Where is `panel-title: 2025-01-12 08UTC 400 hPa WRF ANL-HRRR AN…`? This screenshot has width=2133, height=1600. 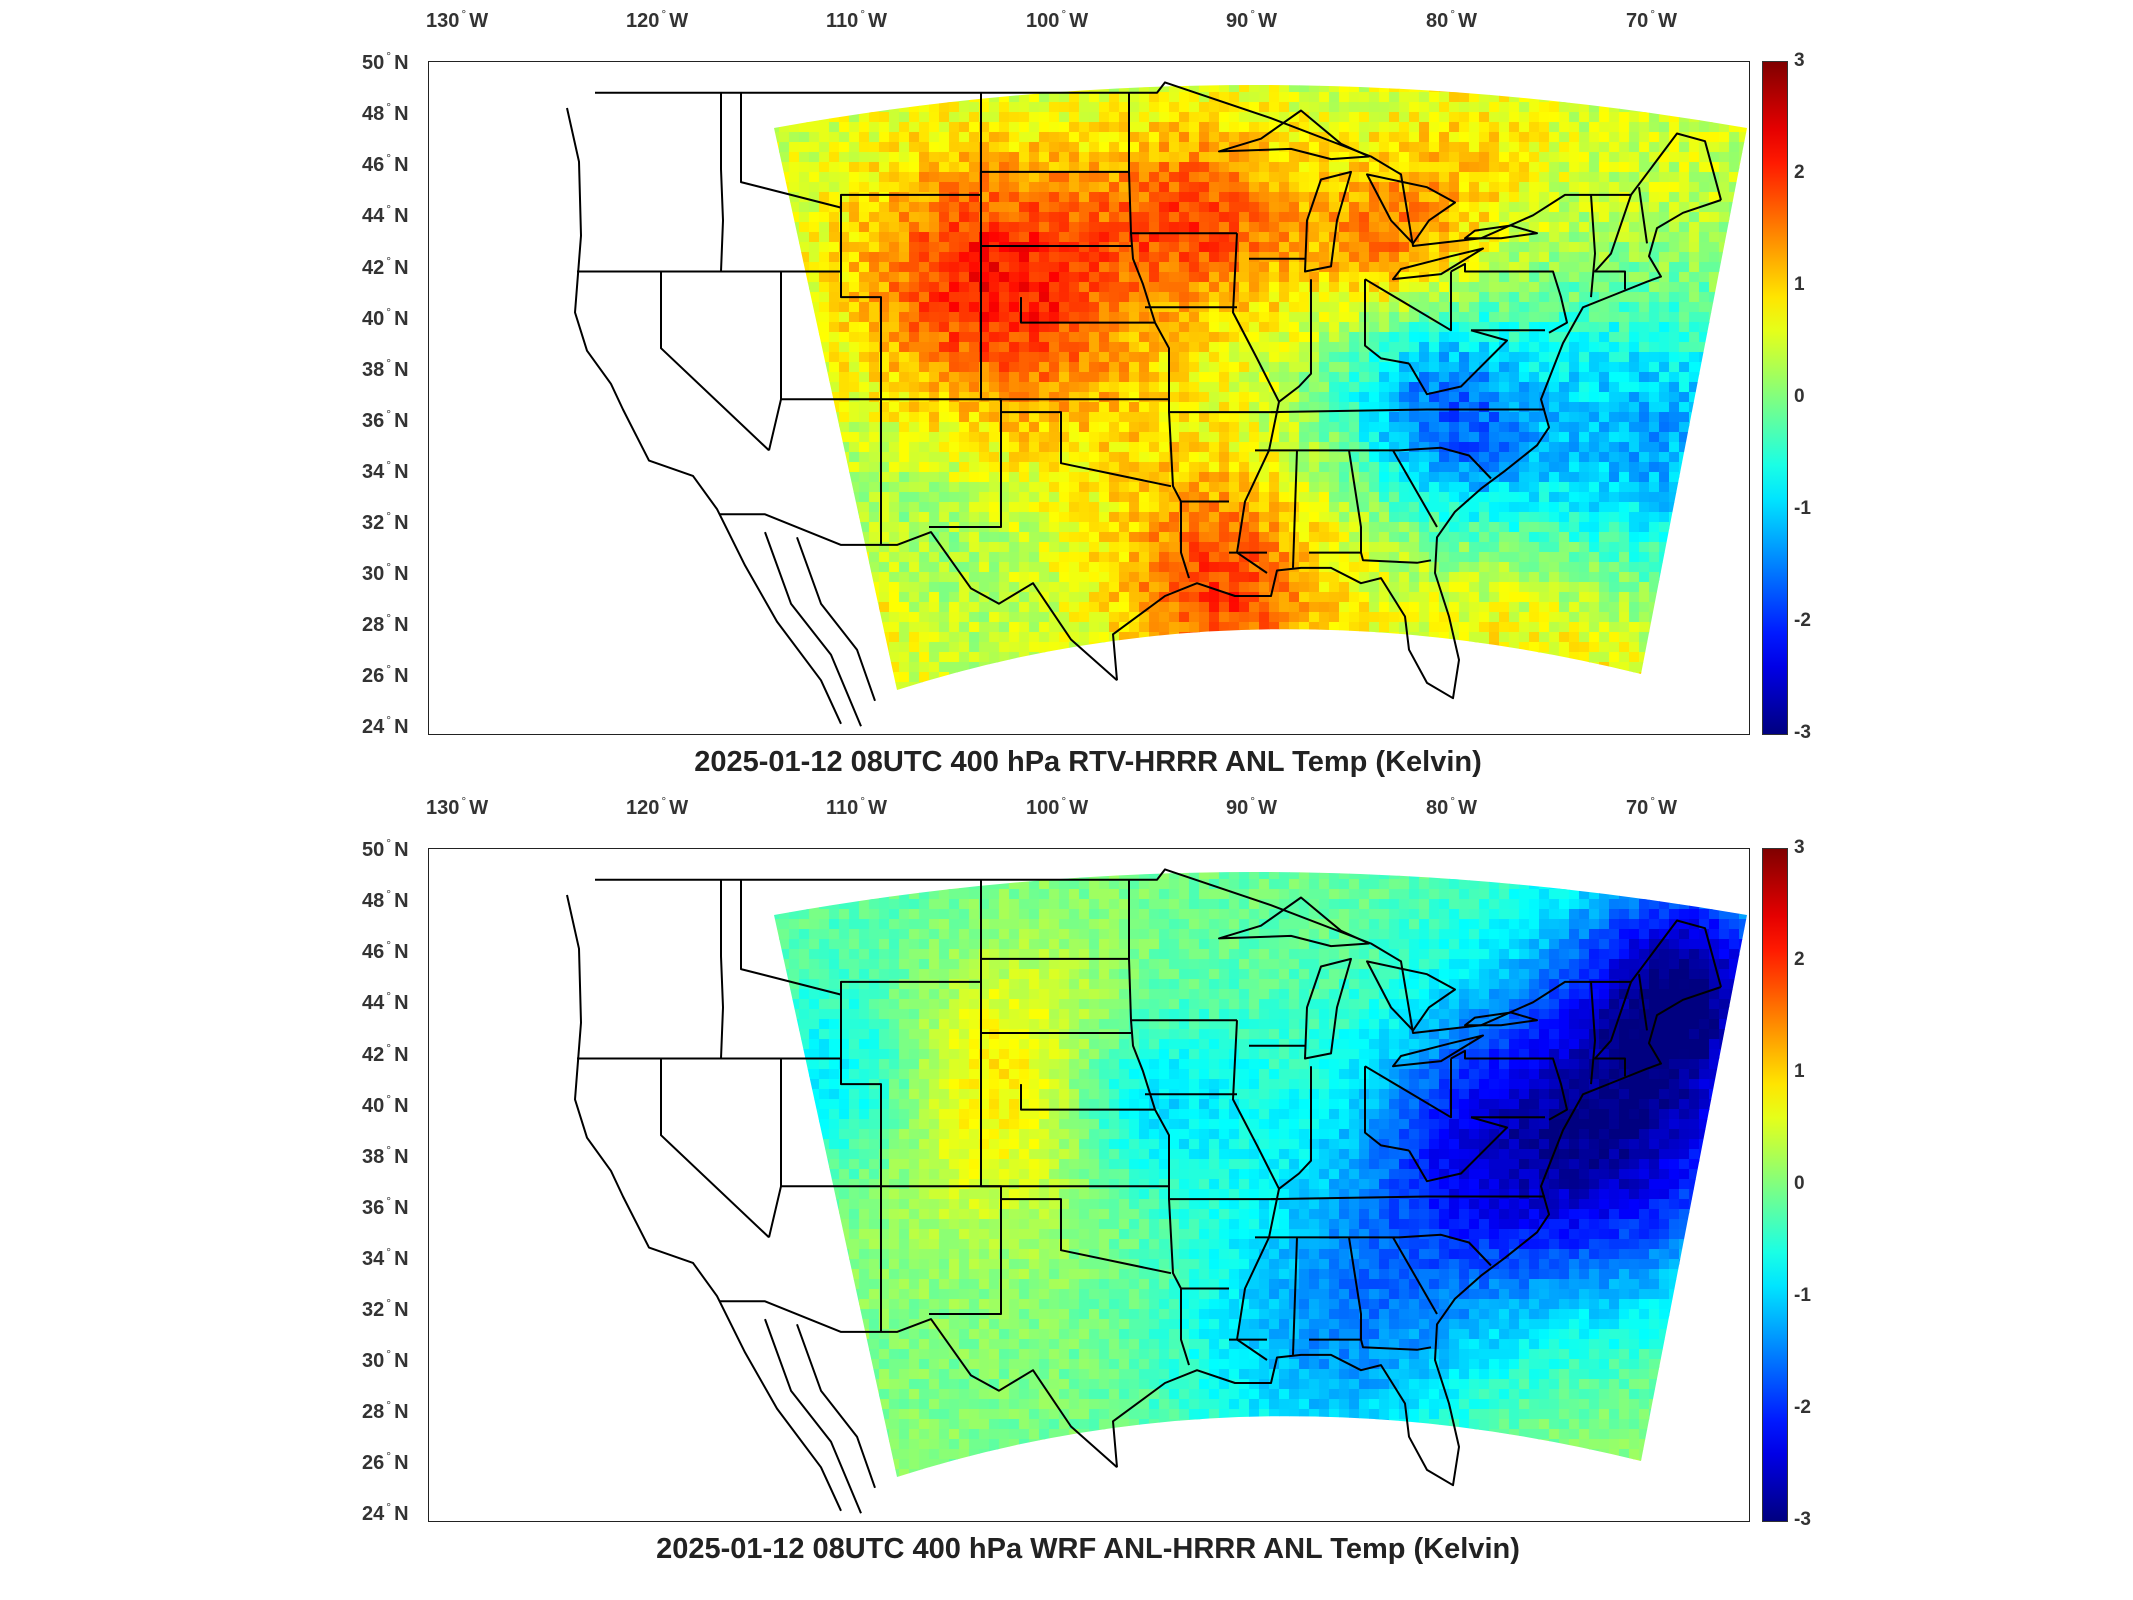 panel-title: 2025-01-12 08UTC 400 hPa WRF ANL-HRRR AN… is located at coordinates (1088, 1549).